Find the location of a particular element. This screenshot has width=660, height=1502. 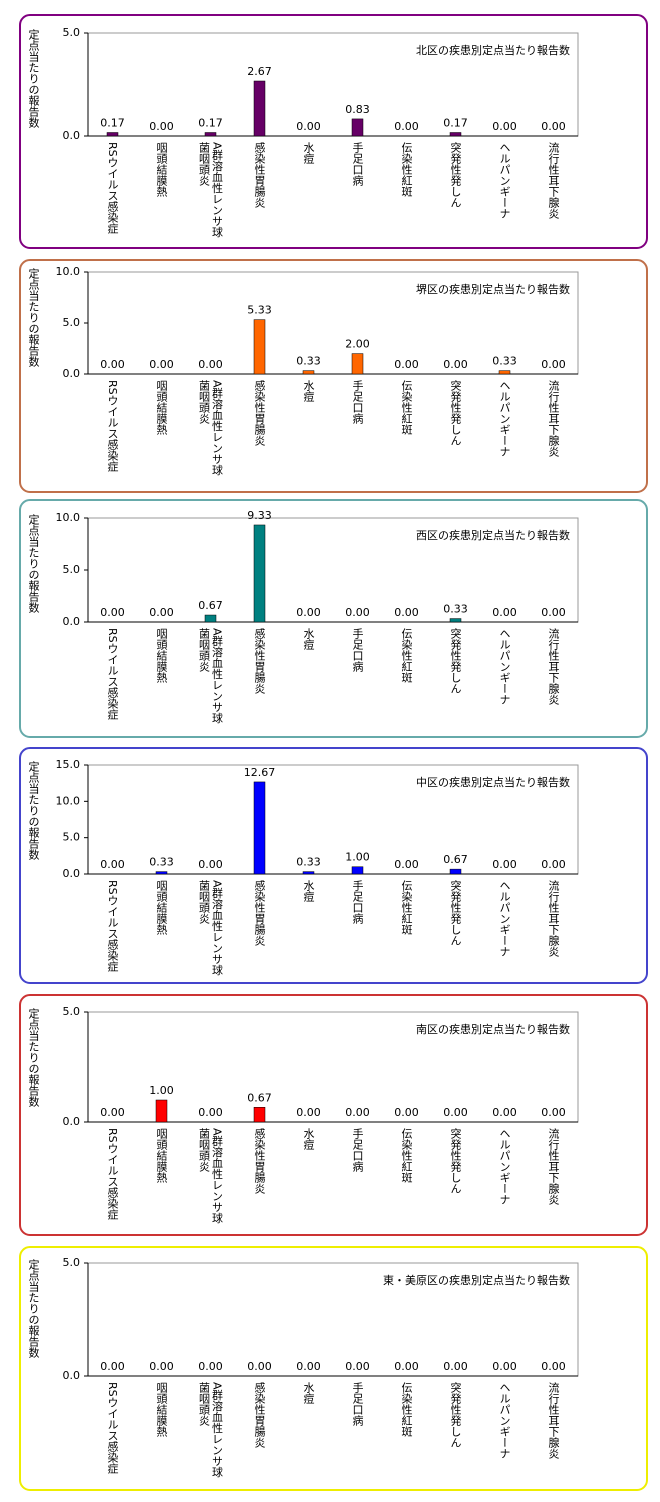

chart-title: 中区の疾患別定点当たり報告数 is located at coordinates (493, 782).